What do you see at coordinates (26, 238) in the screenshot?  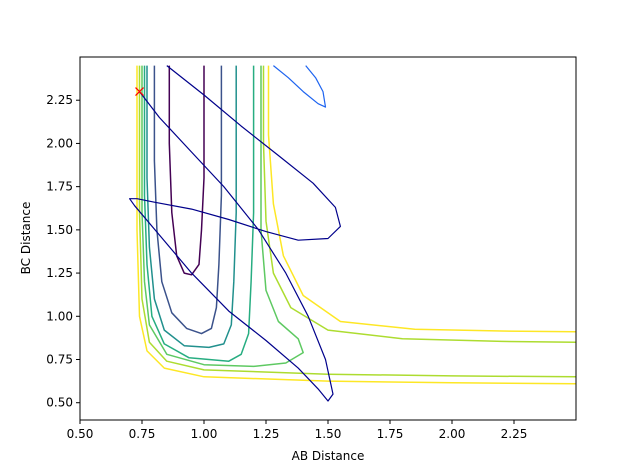 I see `y-axis-label: BC Distance` at bounding box center [26, 238].